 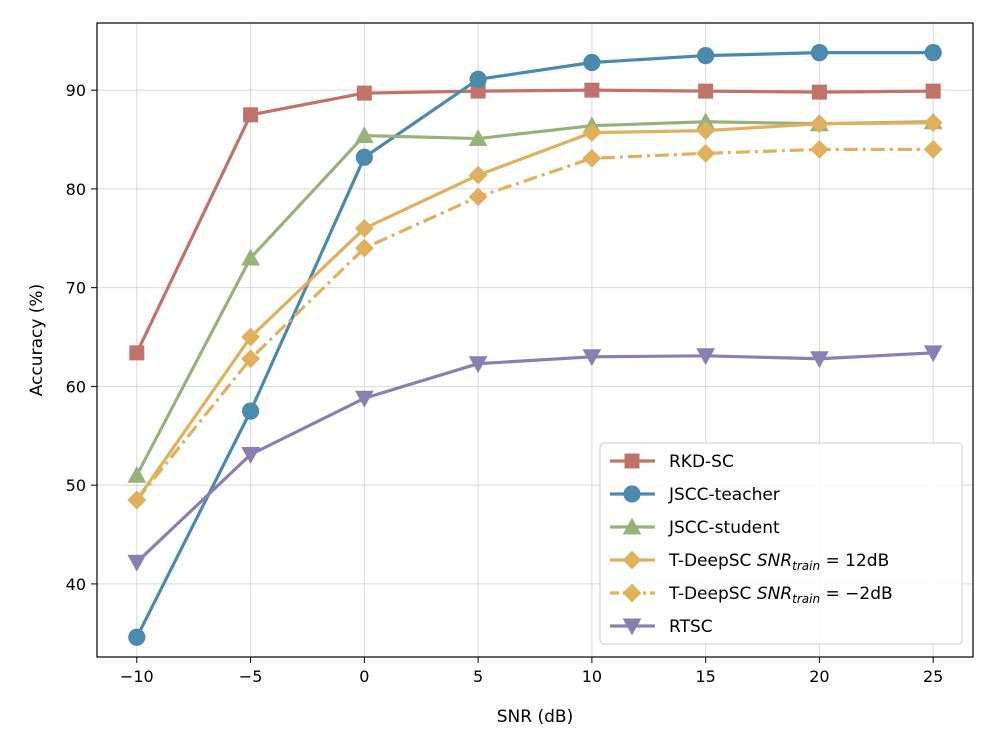 I want to click on legend-label: RTSC, so click(x=691, y=627).